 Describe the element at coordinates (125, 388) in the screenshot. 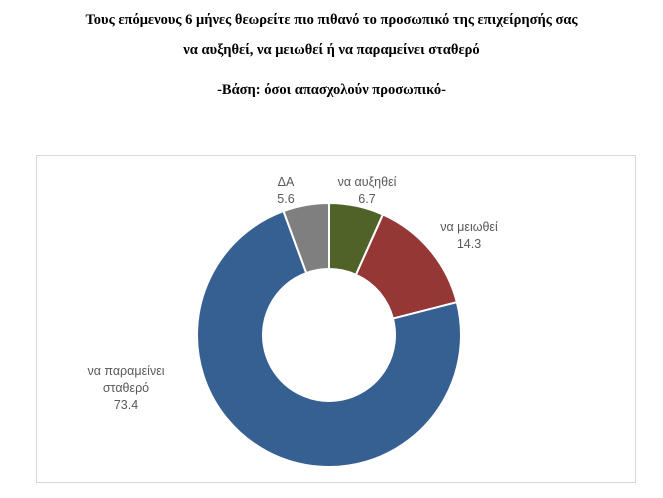

I see `slice-label-3: να παραμείνει σταθερό 73.4` at that location.